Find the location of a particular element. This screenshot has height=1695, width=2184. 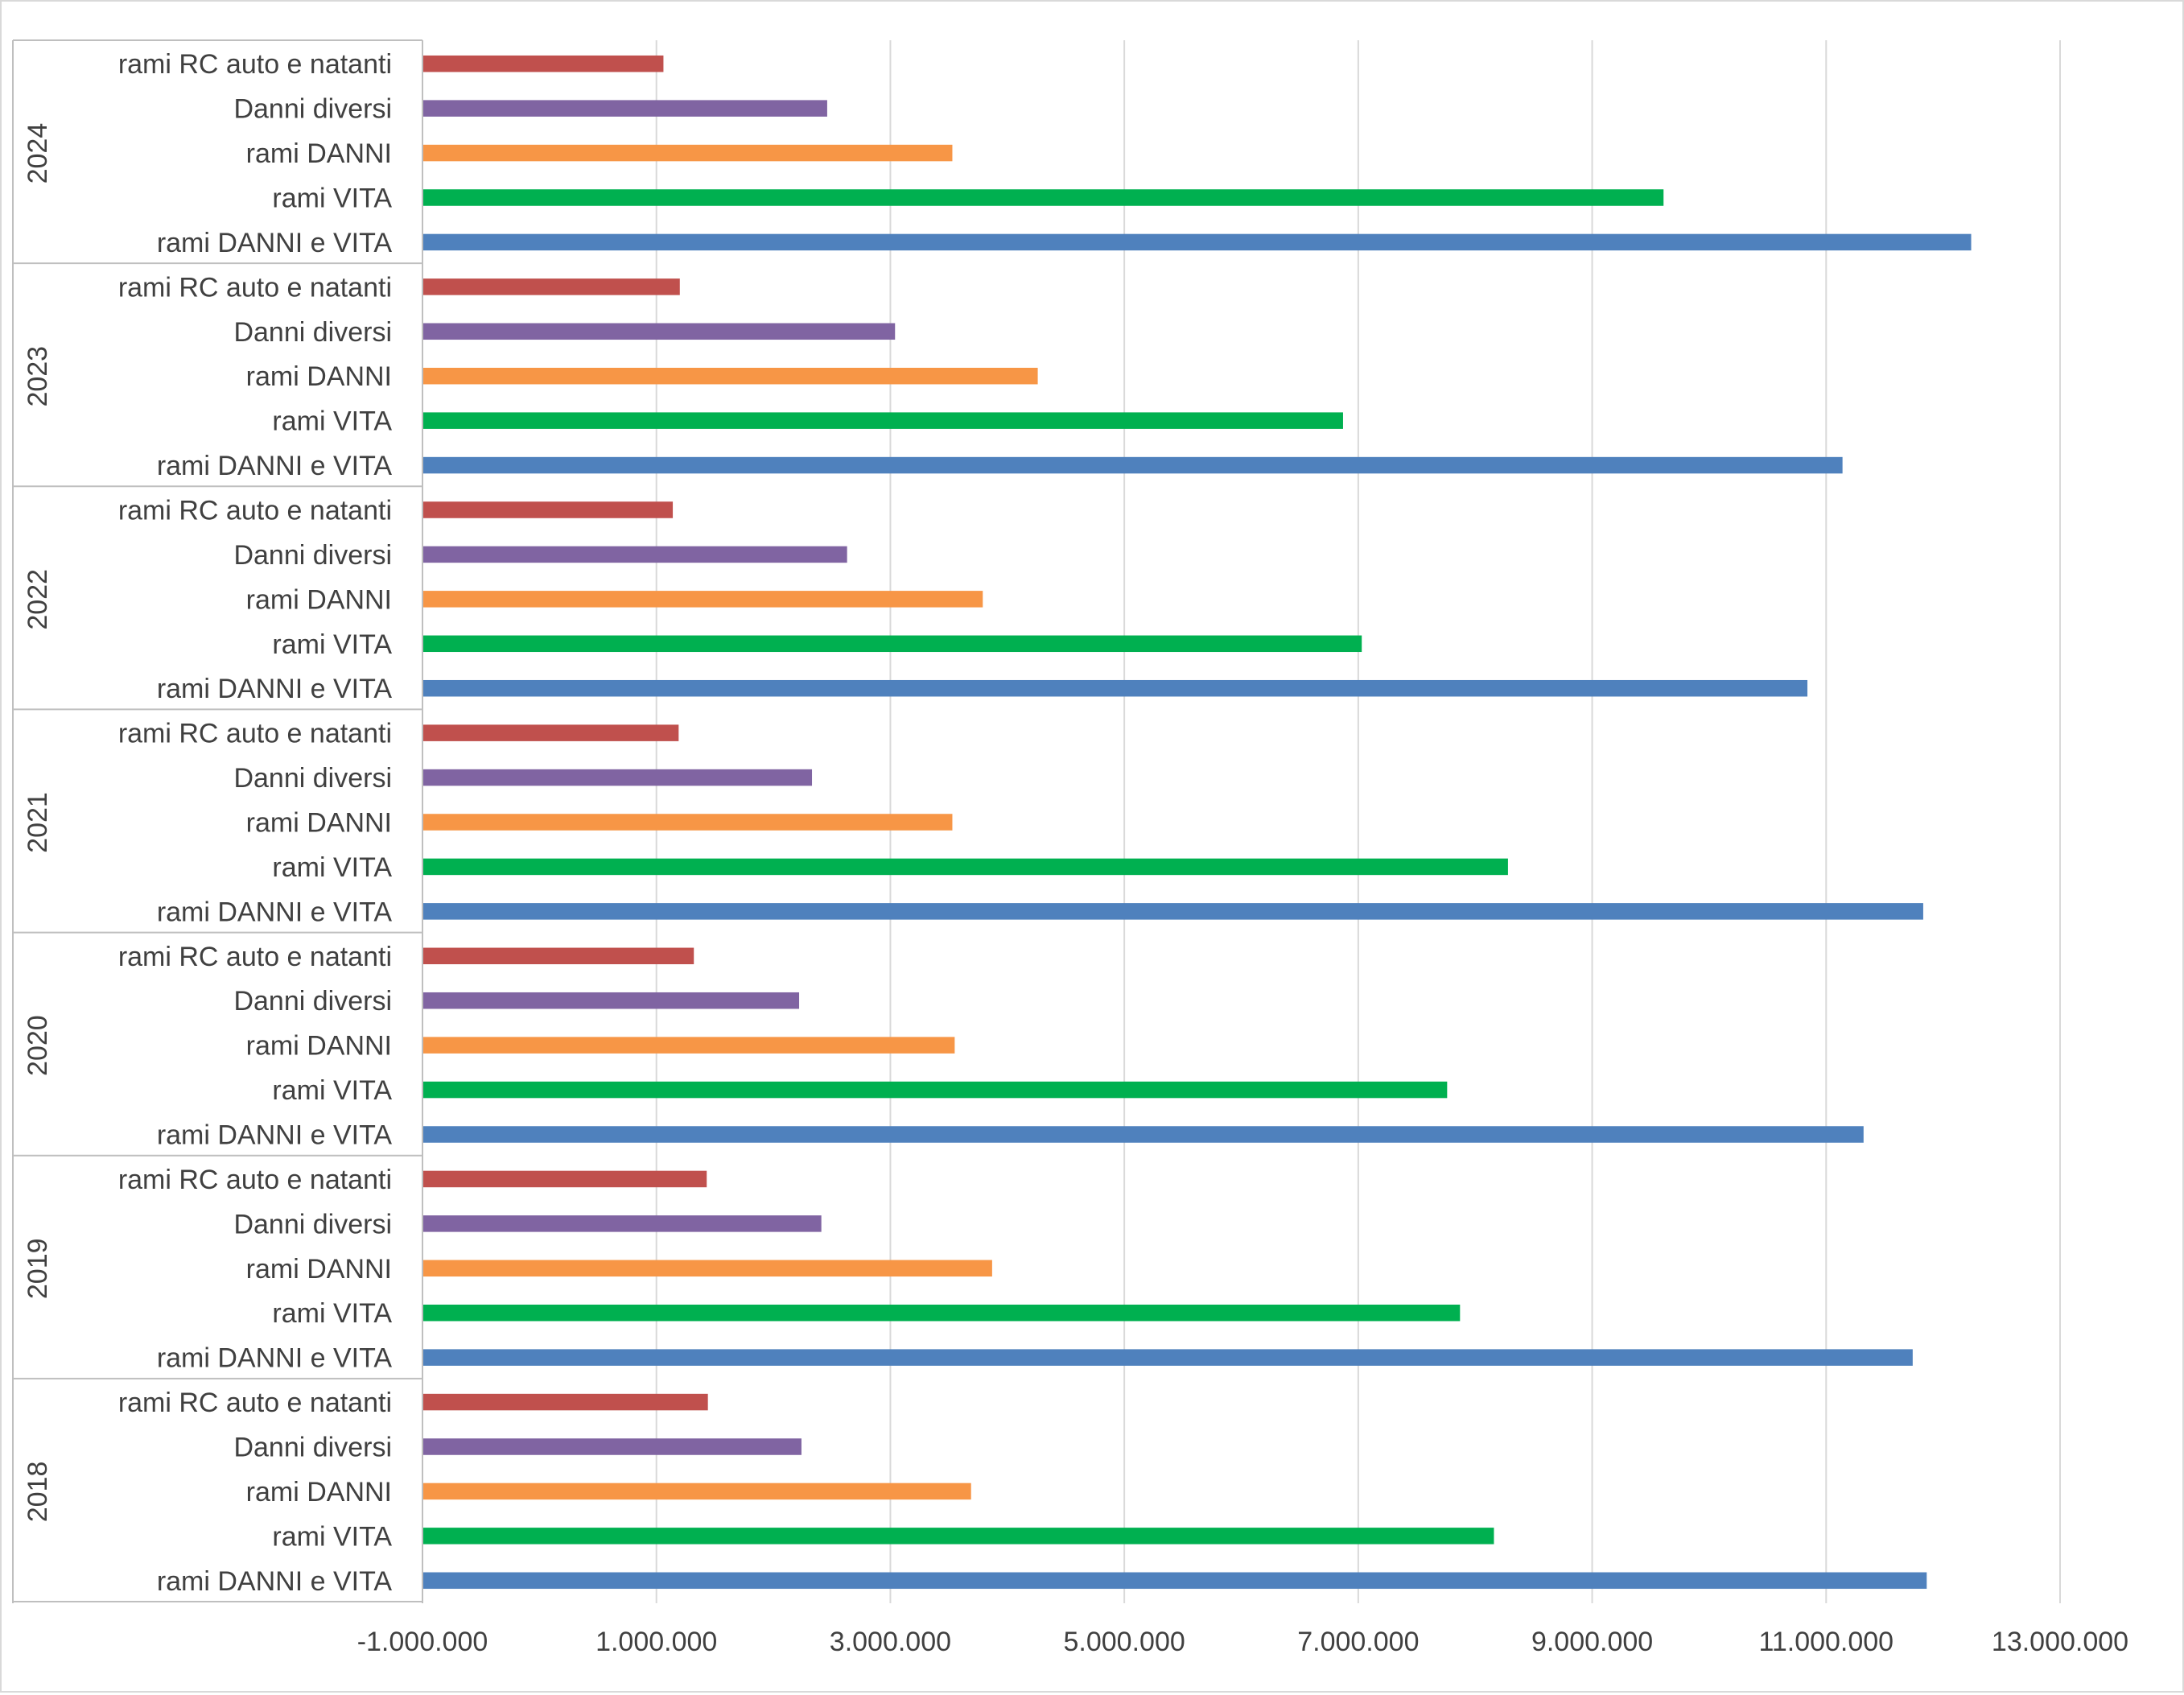

year-label: 2021 is located at coordinates (38, 822).